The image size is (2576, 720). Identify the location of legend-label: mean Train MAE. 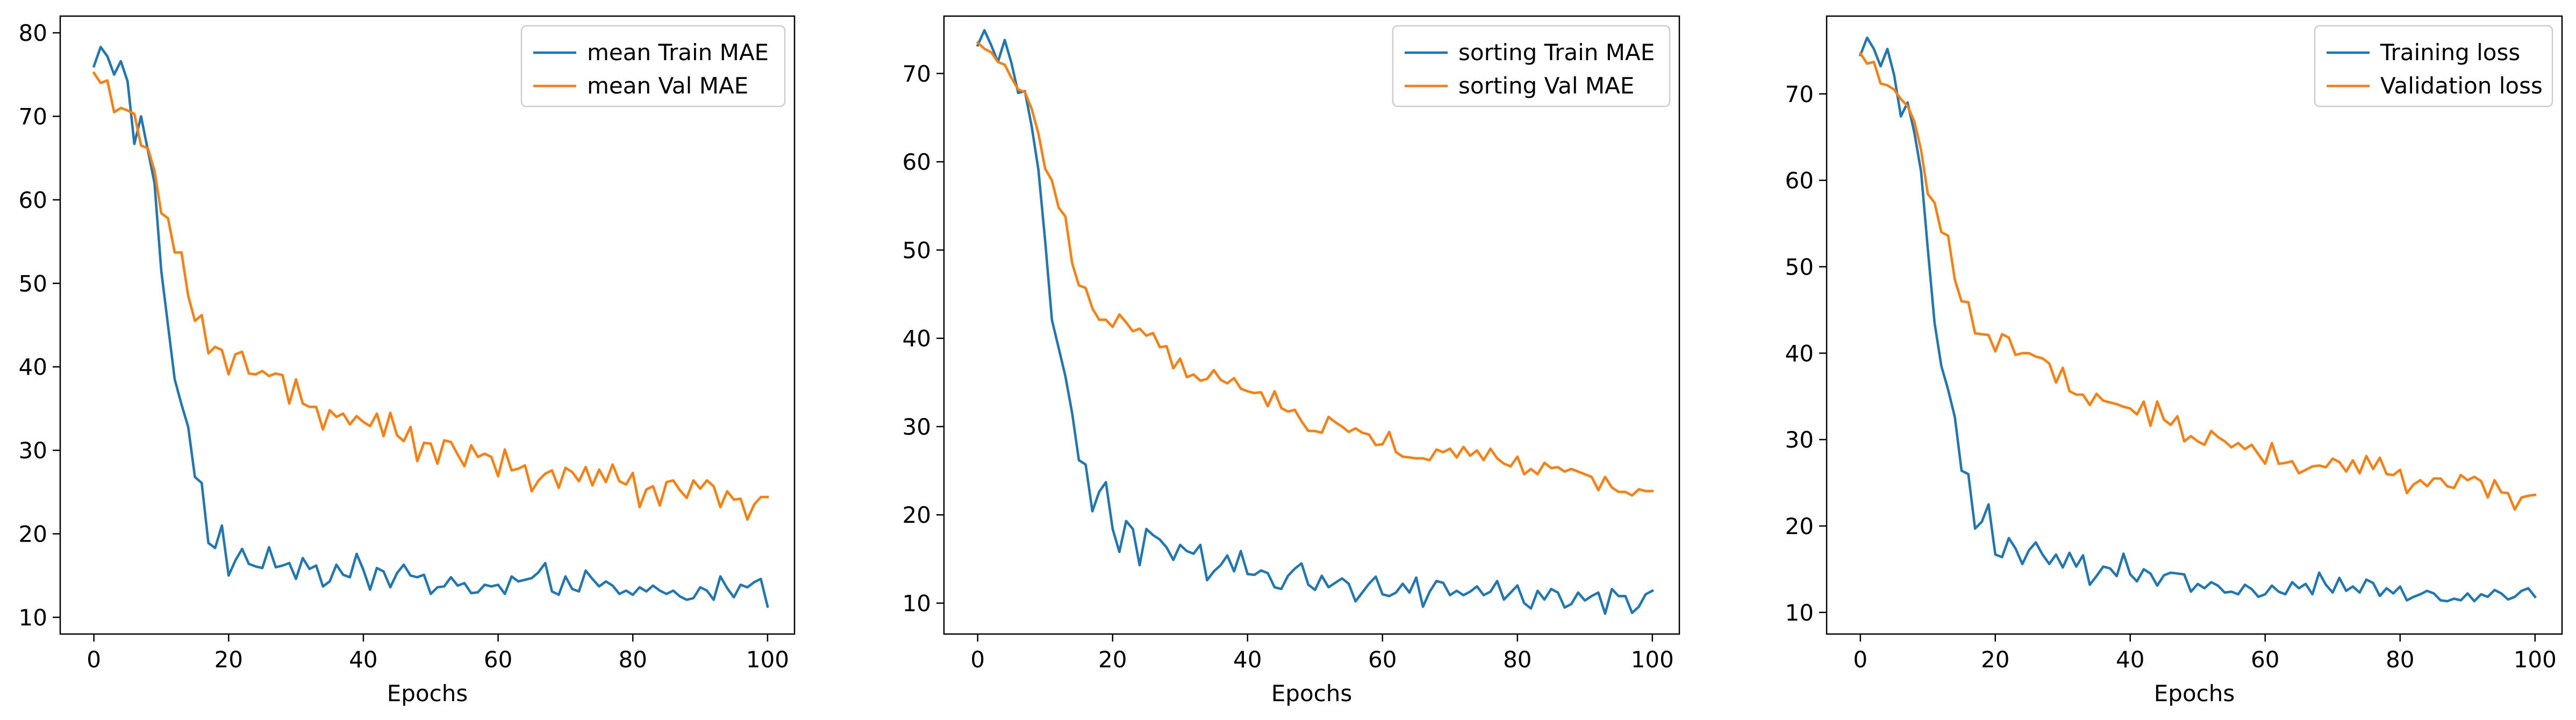
(678, 53).